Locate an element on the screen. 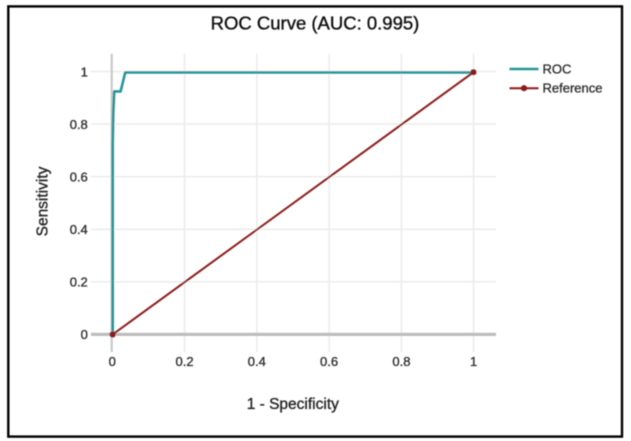 The height and width of the screenshot is (441, 631). svg-text: Sensitivity is located at coordinates (42, 201).